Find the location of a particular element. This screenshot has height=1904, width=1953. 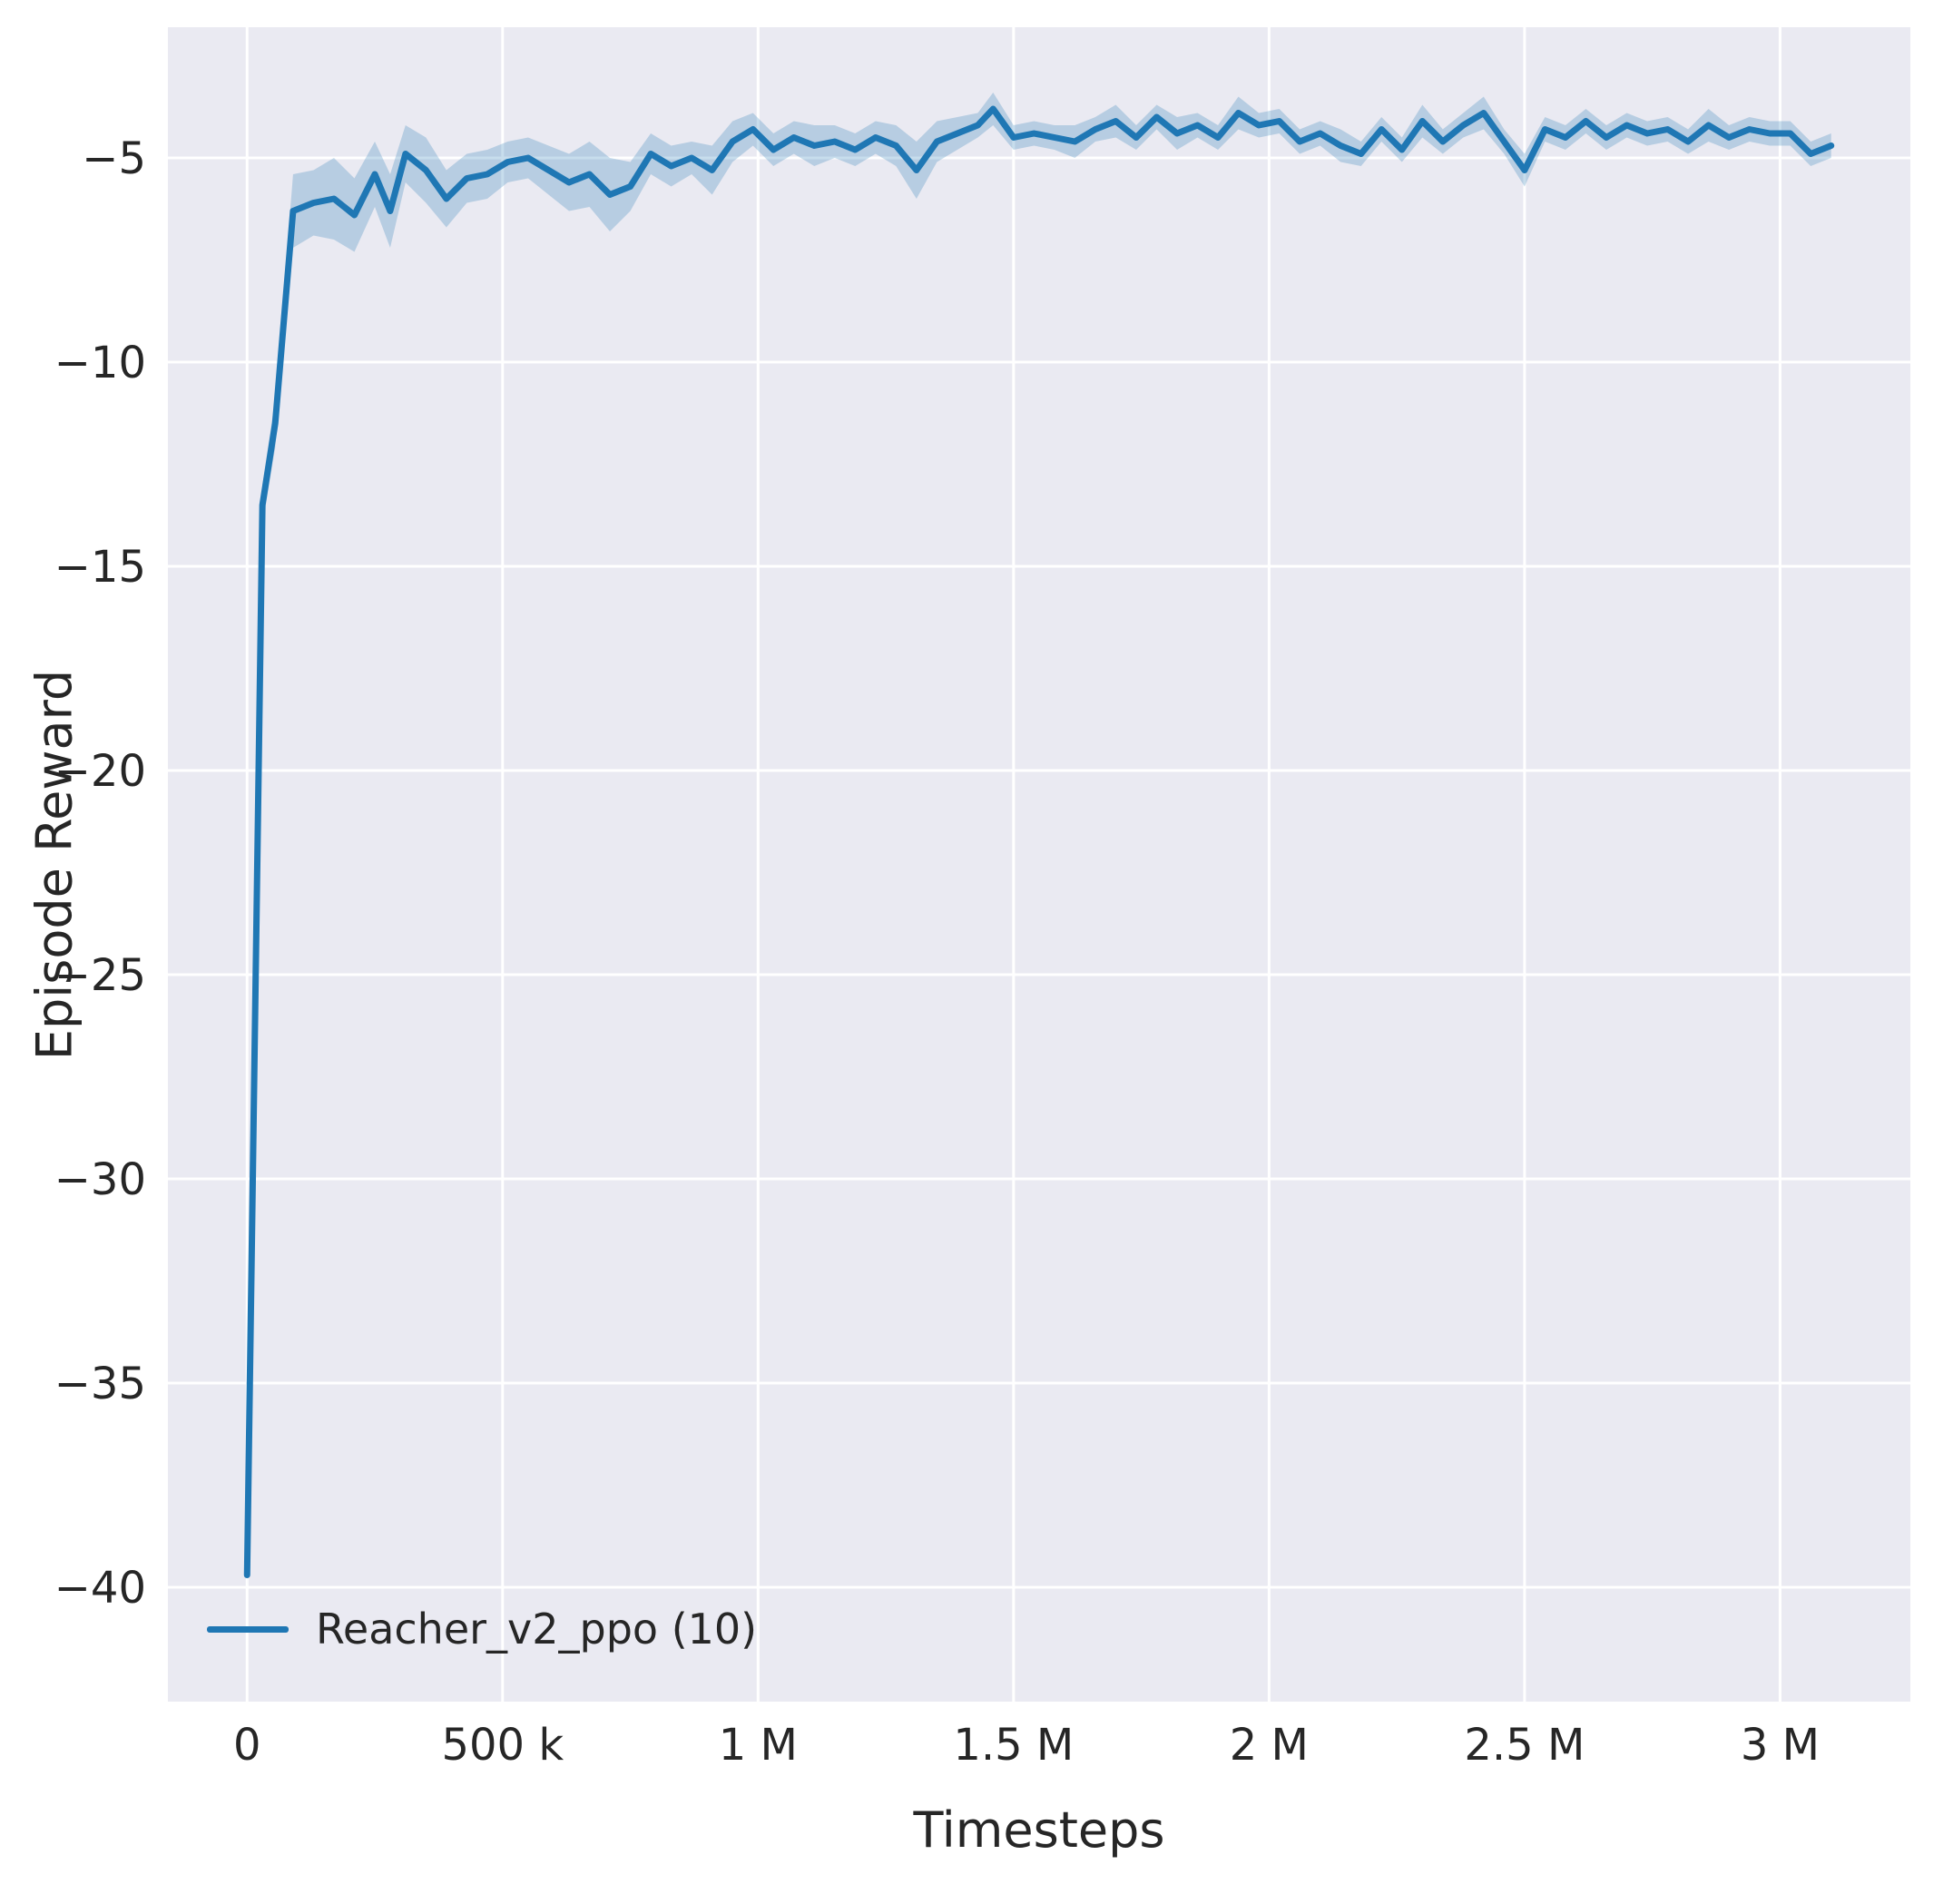

y-tick-label: −15 is located at coordinates (100, 568).